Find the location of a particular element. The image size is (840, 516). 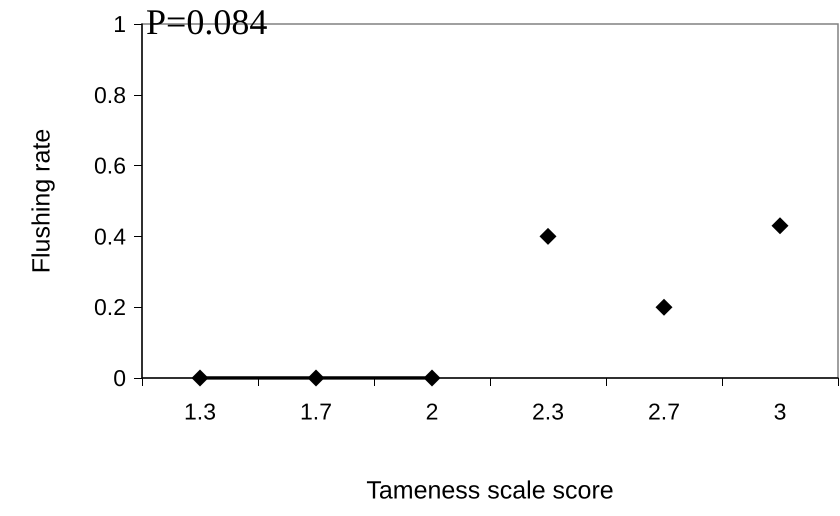

y-tick-label: 0 is located at coordinates (119, 378).